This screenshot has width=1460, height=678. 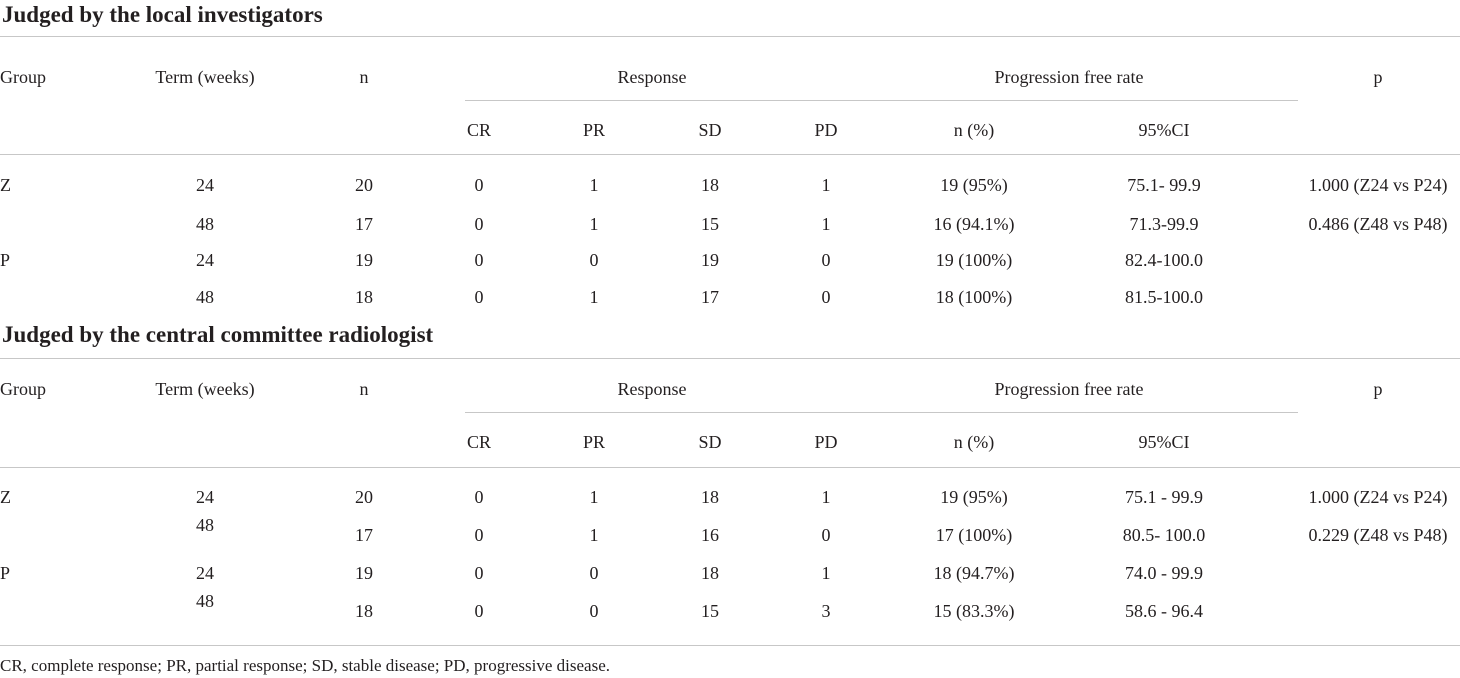 What do you see at coordinates (1164, 573) in the screenshot?
I see `cell-ci: 74.0 - 99.9` at bounding box center [1164, 573].